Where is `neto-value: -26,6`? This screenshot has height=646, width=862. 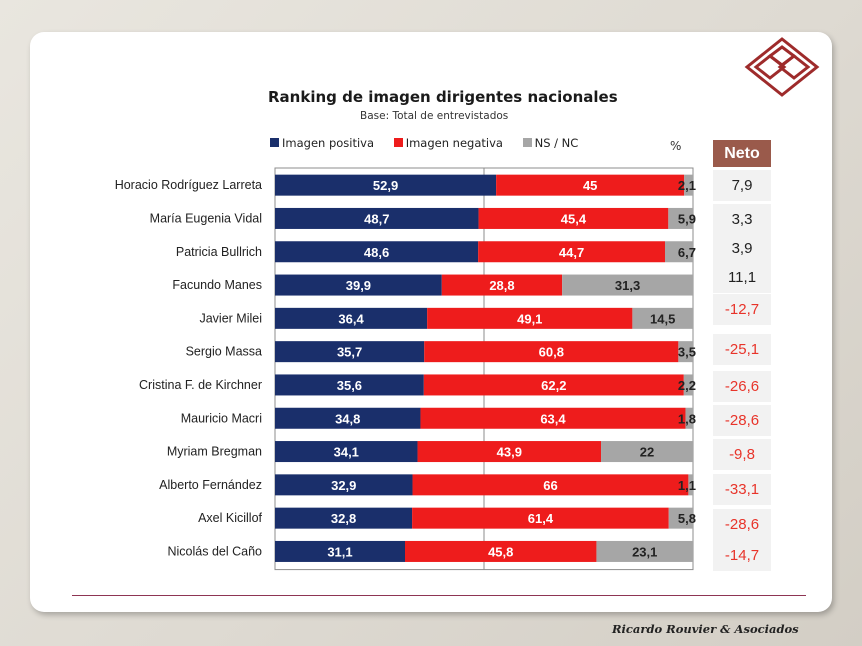 neto-value: -26,6 is located at coordinates (742, 386).